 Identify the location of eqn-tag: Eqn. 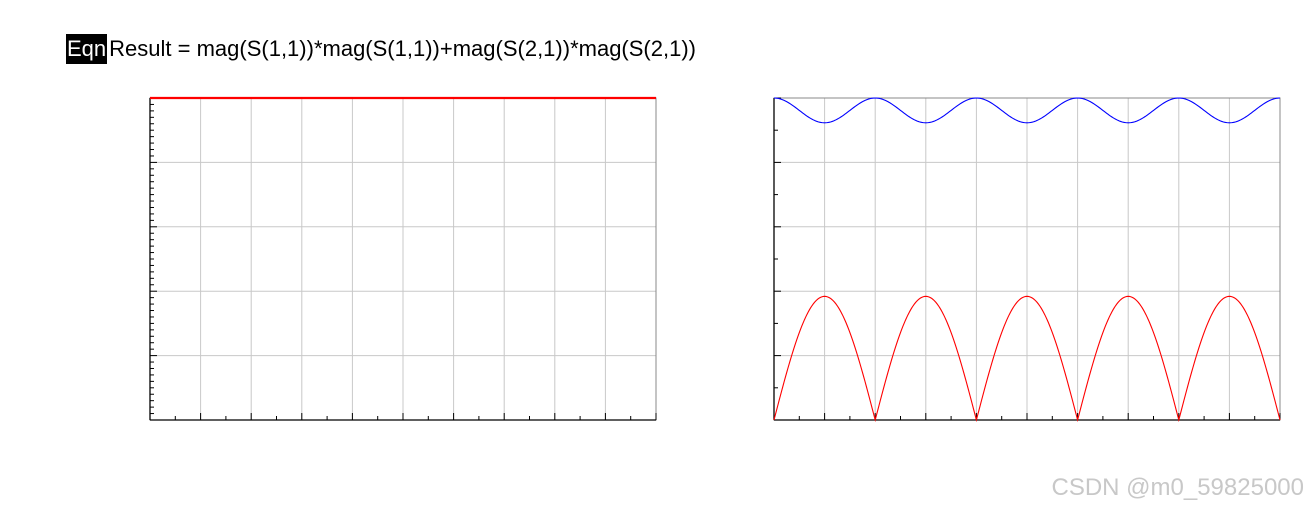
(87, 49).